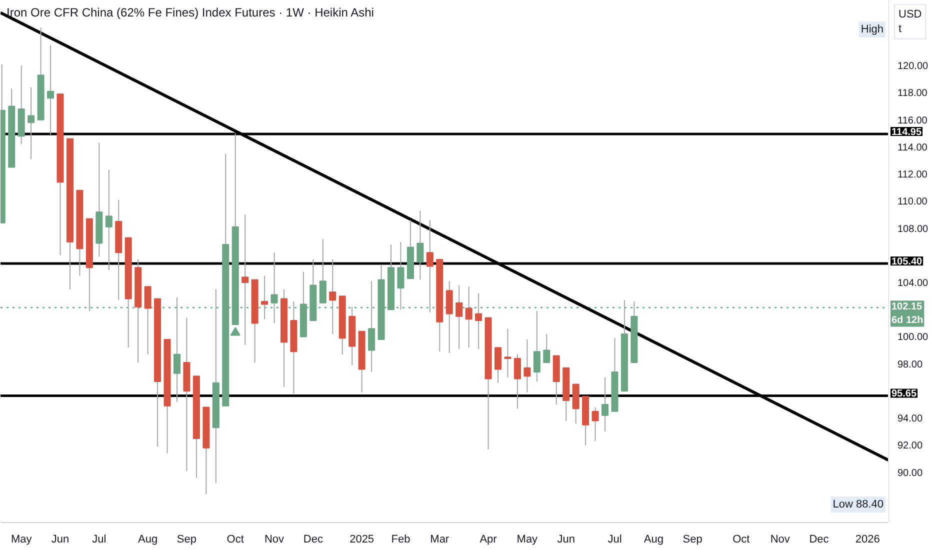 This screenshot has width=932, height=550. I want to click on annotation: Low 88.40, so click(858, 504).